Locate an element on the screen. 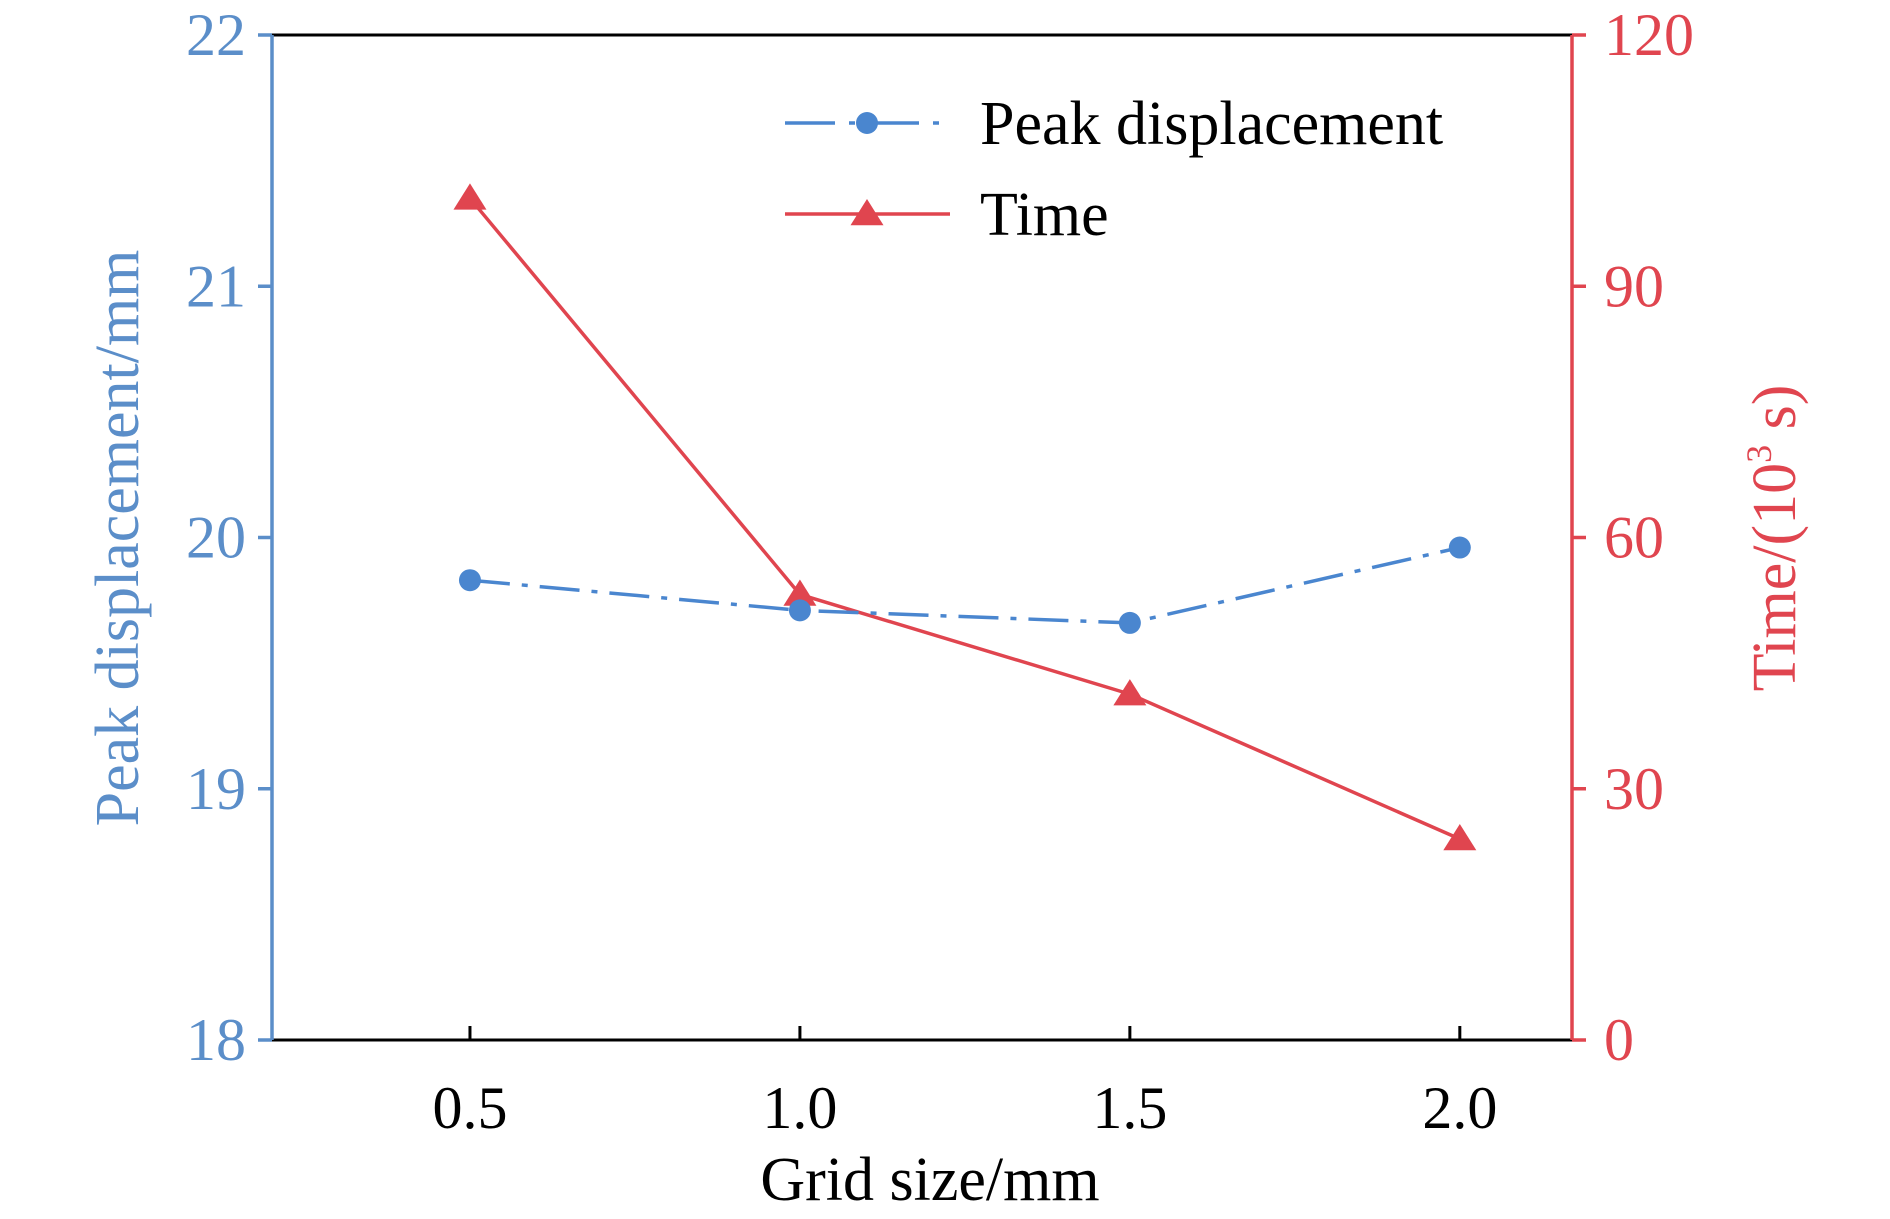 Image resolution: width=1890 pixels, height=1219 pixels. right-y-tick-label: 120 is located at coordinates (1649, 35).